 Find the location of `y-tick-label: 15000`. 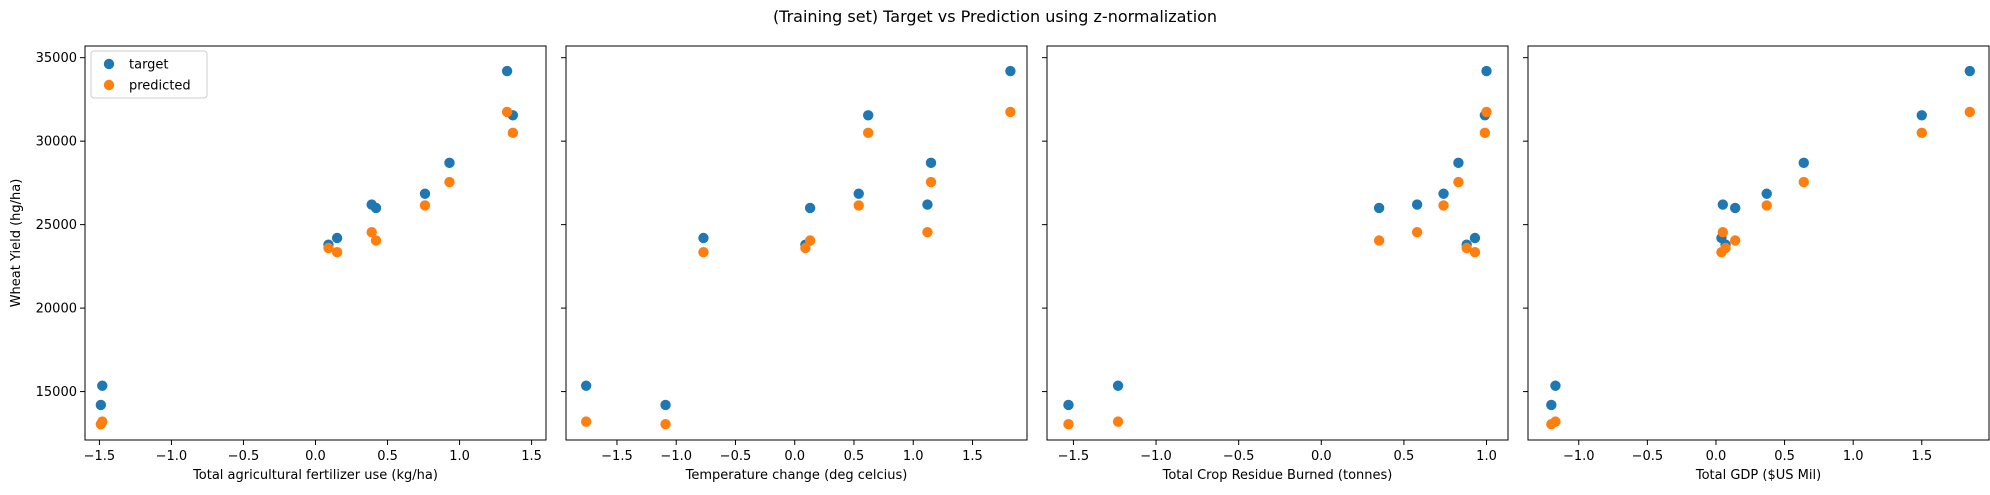

y-tick-label: 15000 is located at coordinates (56, 392).